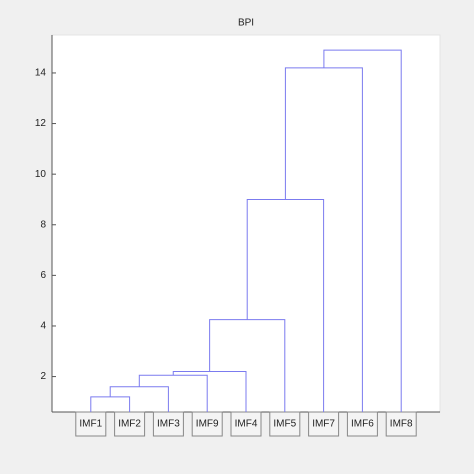  What do you see at coordinates (43, 275) in the screenshot?
I see `y-tick-label: 6` at bounding box center [43, 275].